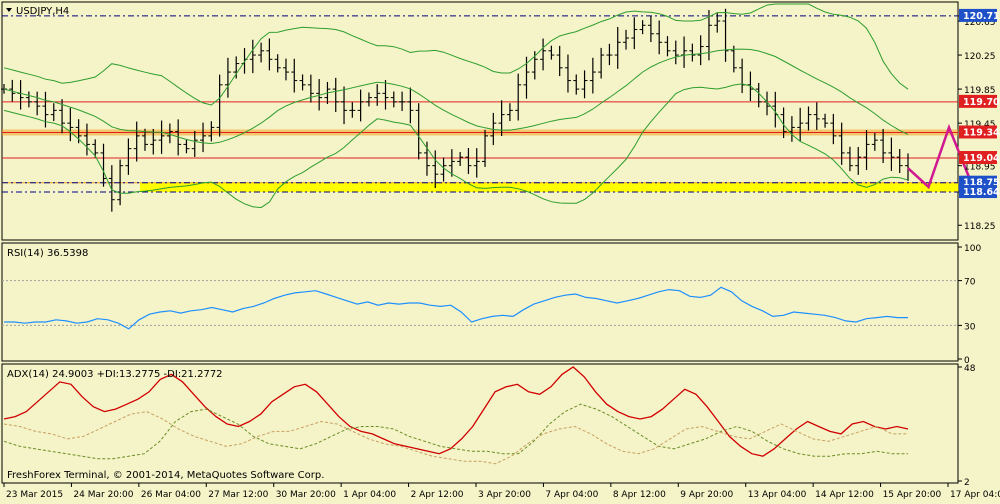  What do you see at coordinates (980, 23) in the screenshot?
I see `price-axis-tick-label: 120.65` at bounding box center [980, 23].